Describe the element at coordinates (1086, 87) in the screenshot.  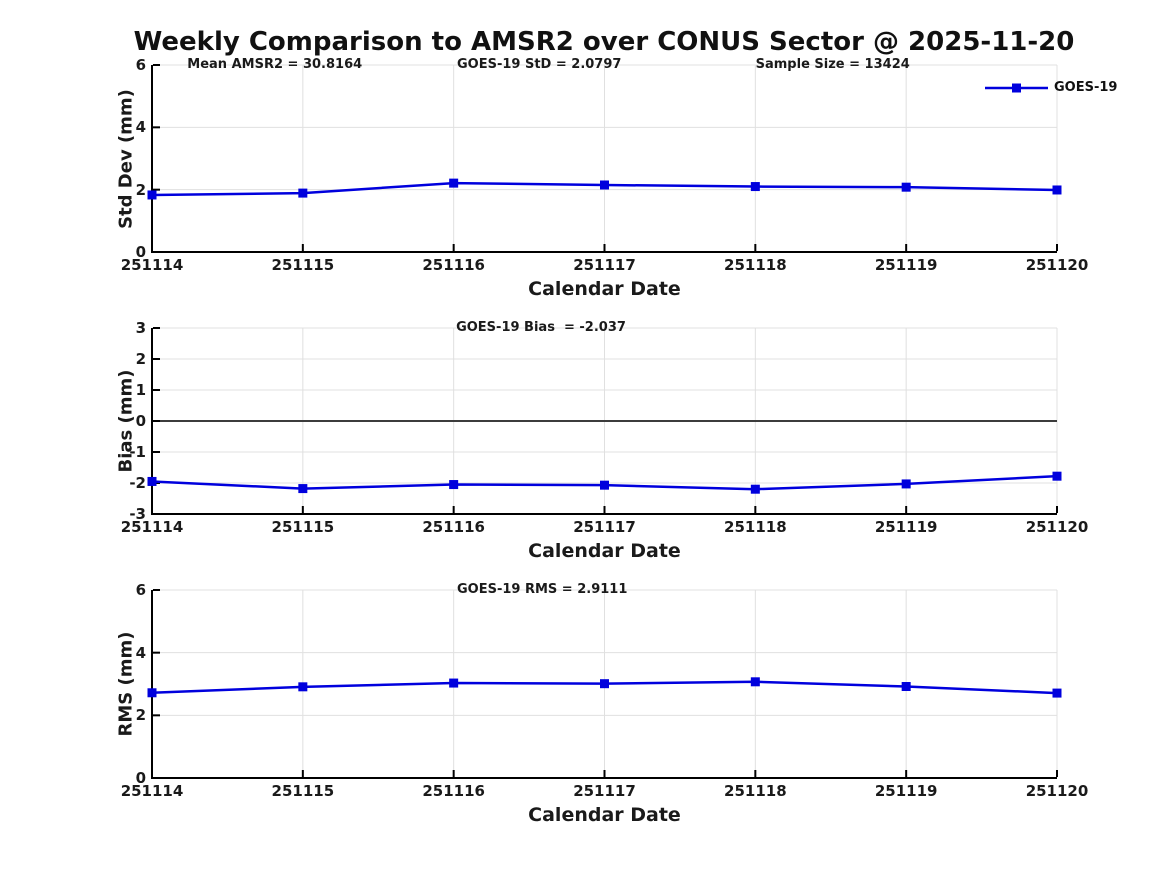
I see `legend-label: GOES-19` at that location.